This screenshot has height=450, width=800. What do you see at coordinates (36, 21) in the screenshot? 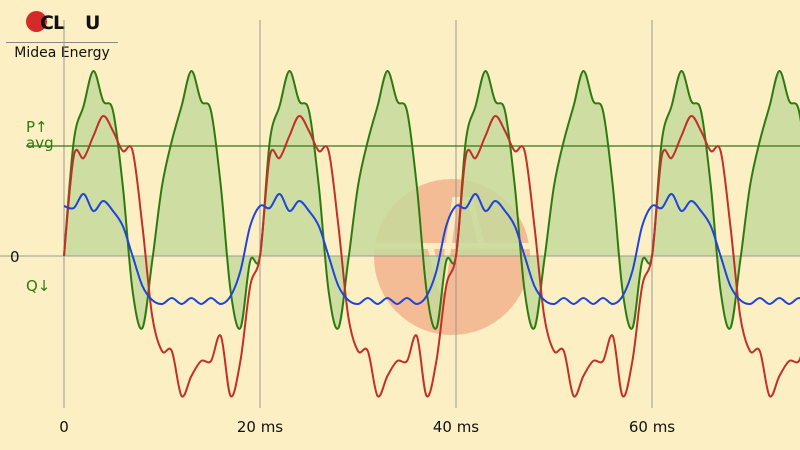
I see `logo-circle-icon` at bounding box center [36, 21].